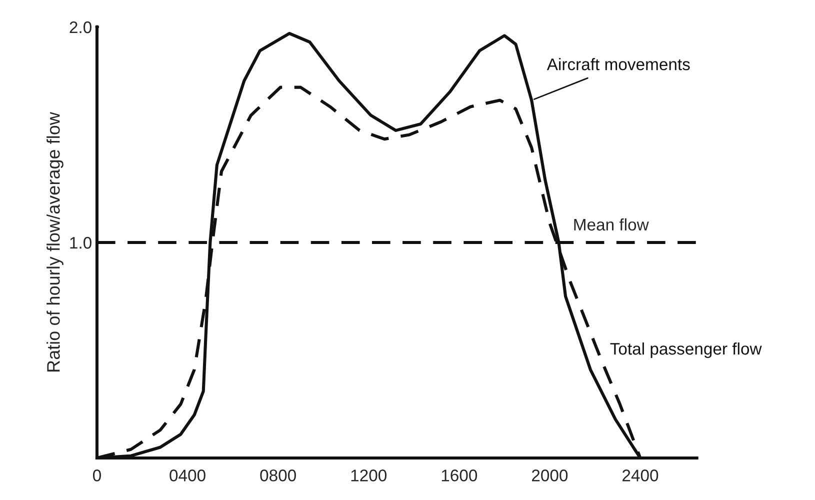  I want to click on y-tick-label: 2.0, so click(81, 27).